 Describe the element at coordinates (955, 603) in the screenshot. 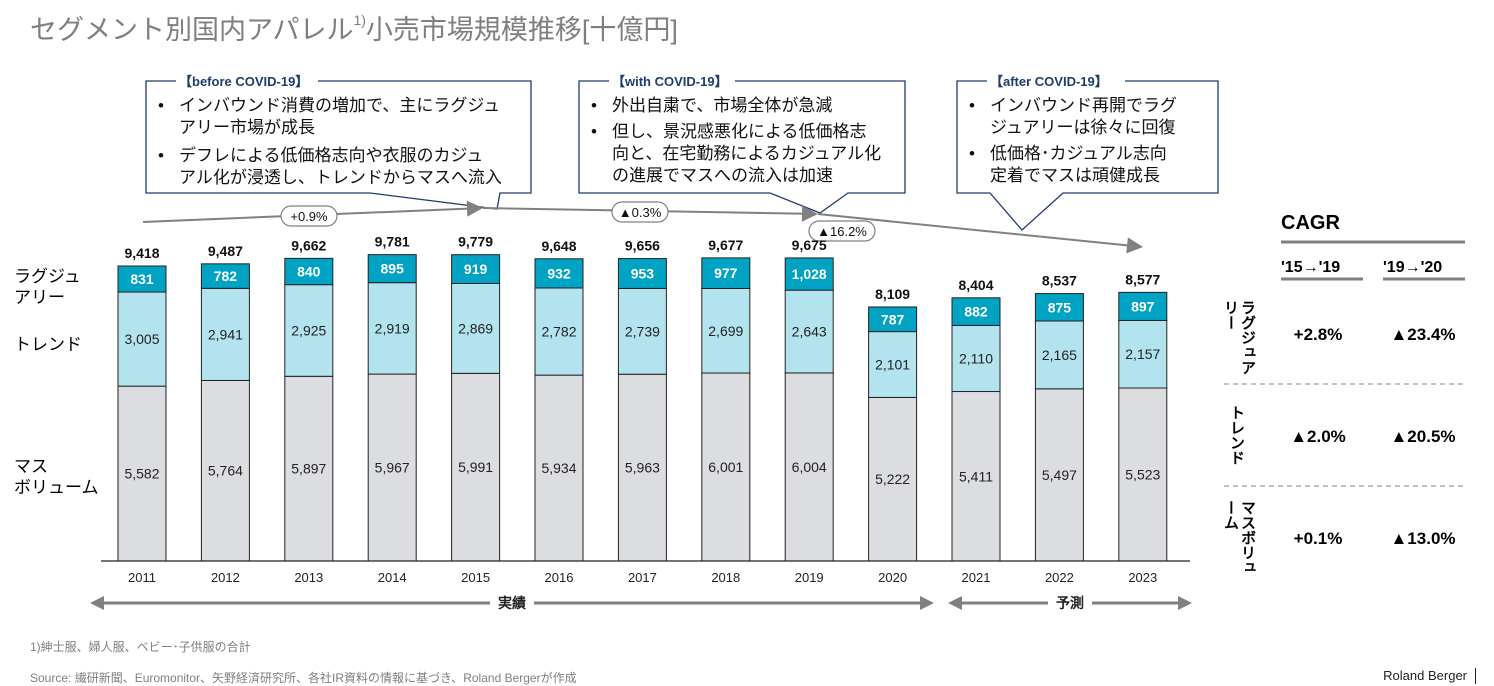

I see `arrow-head-left` at that location.